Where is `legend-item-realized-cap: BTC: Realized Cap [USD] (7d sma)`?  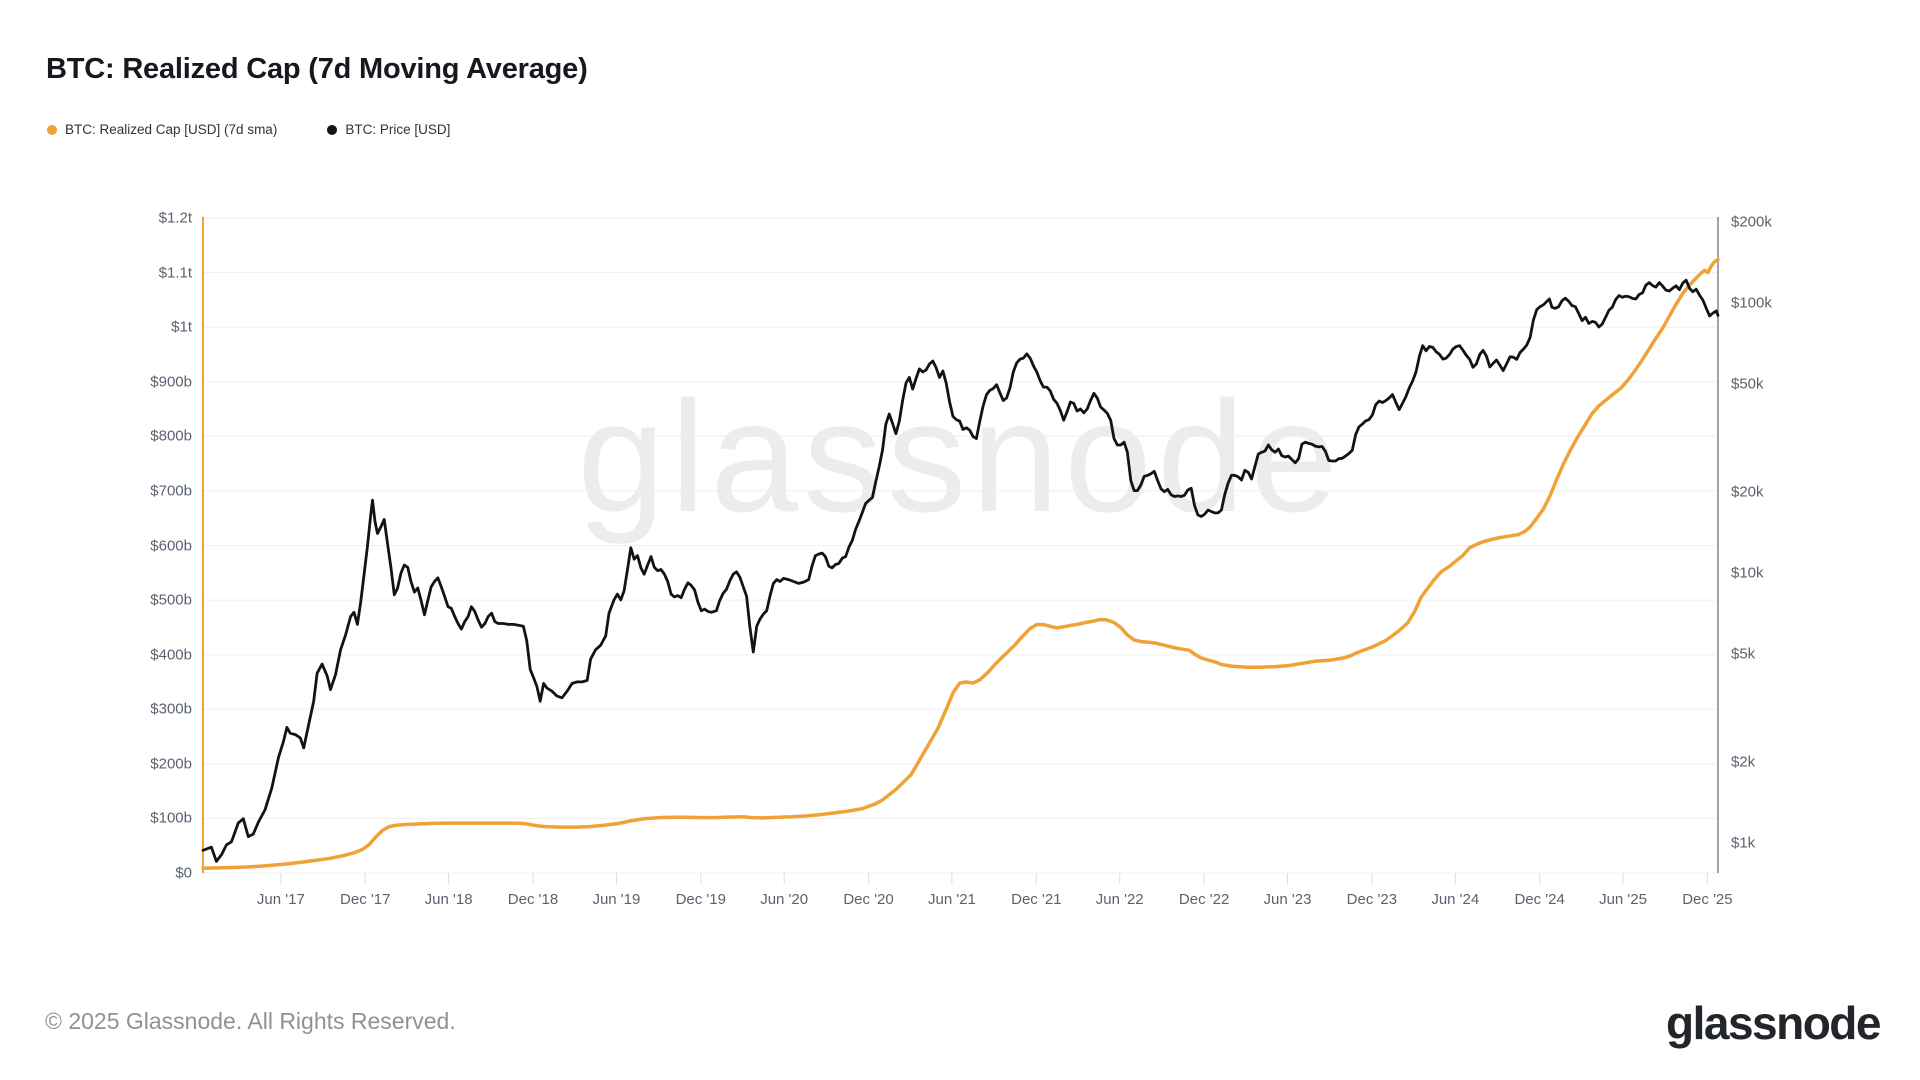 legend-item-realized-cap: BTC: Realized Cap [USD] (7d sma) is located at coordinates (162, 129).